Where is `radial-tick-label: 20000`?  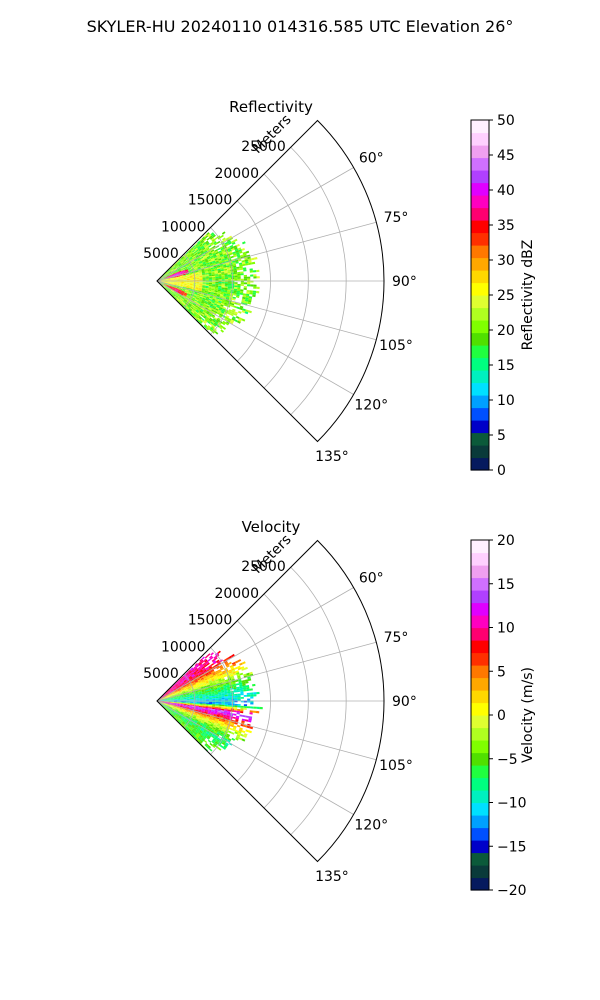 radial-tick-label: 20000 is located at coordinates (236, 594).